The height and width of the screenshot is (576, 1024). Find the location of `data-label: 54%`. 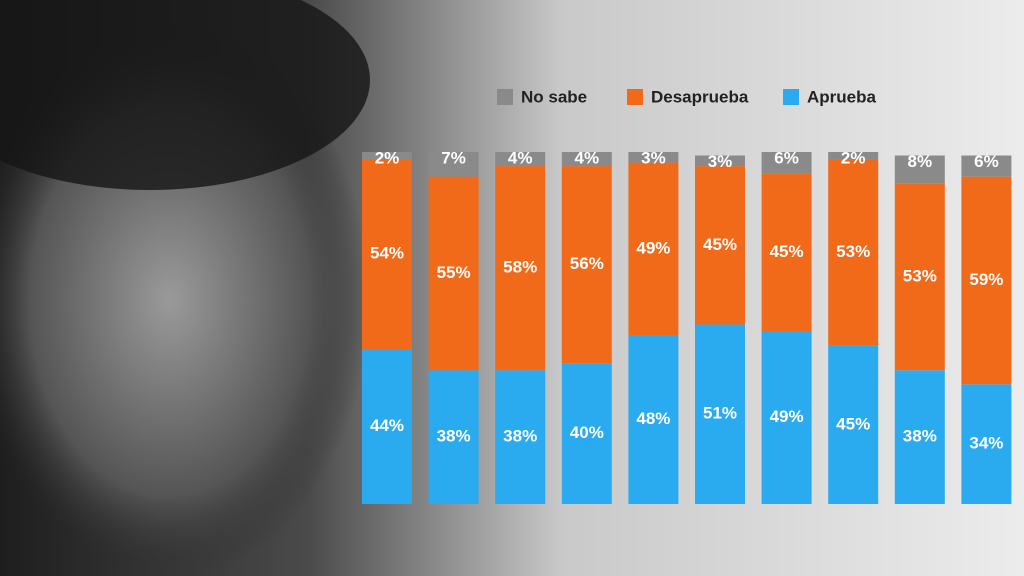

data-label: 54% is located at coordinates (387, 253).